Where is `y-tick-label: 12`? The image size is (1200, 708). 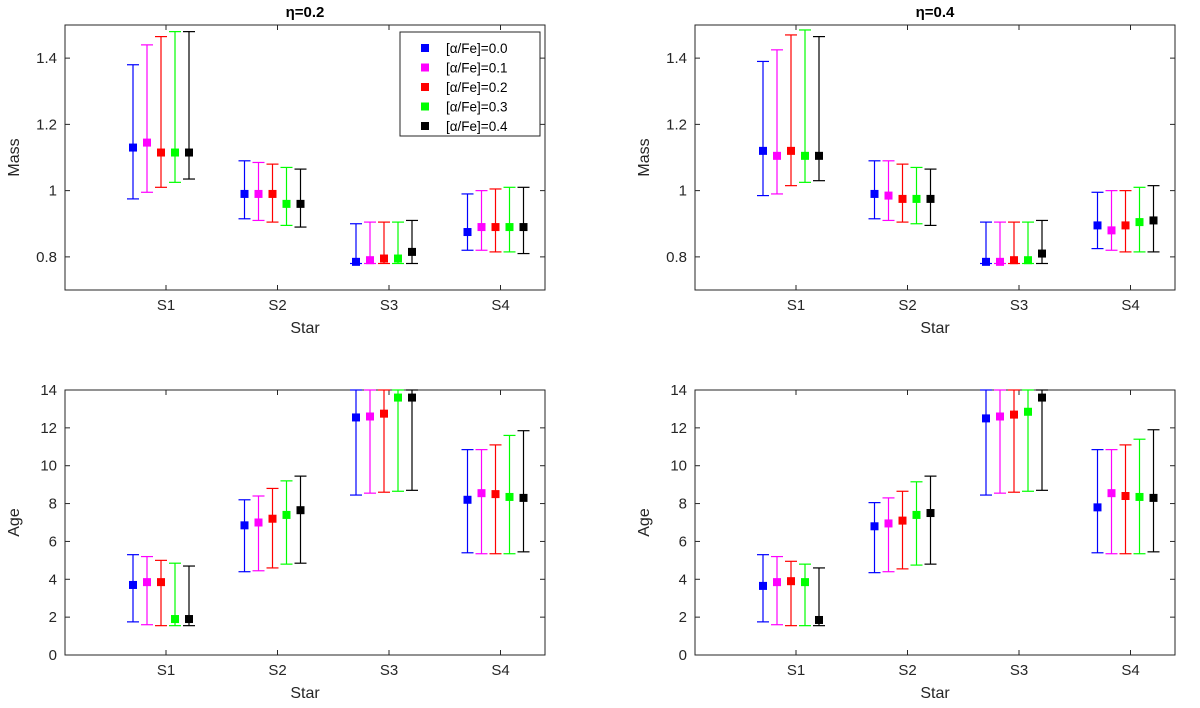 y-tick-label: 12 is located at coordinates (48, 428).